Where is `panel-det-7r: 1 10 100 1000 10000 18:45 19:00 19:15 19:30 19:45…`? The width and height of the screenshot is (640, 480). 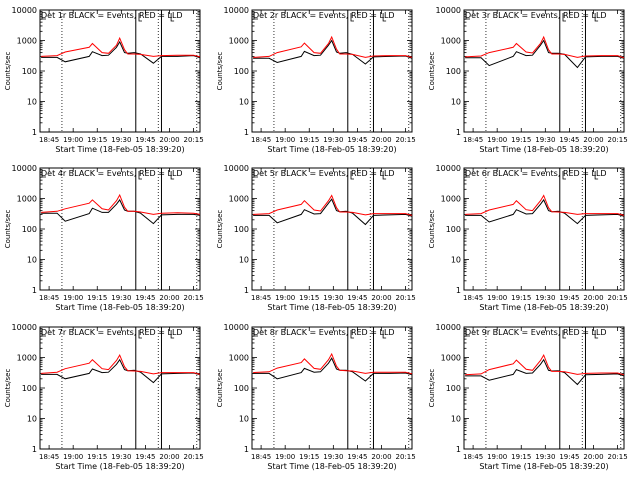 panel-det-7r: 1 10 100 1000 10000 18:45 19:00 19:15 19:30 19:45… is located at coordinates (104, 397).